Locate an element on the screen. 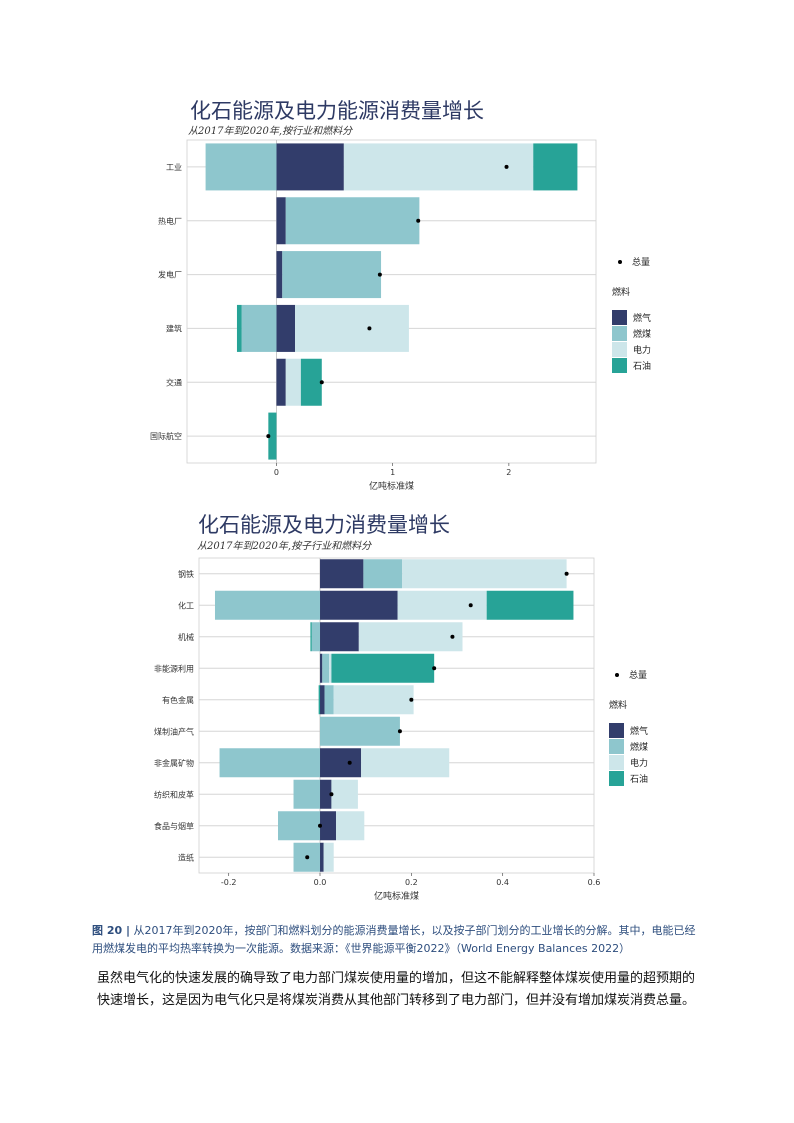 The height and width of the screenshot is (1123, 794). category-label: 化工 is located at coordinates (186, 605).